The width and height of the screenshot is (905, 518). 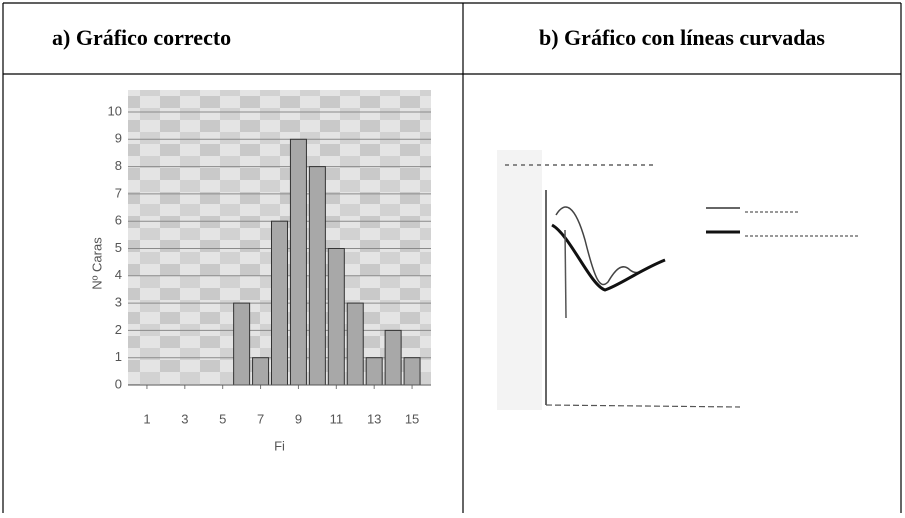 What do you see at coordinates (118, 247) in the screenshot?
I see `y-tick-label: 5` at bounding box center [118, 247].